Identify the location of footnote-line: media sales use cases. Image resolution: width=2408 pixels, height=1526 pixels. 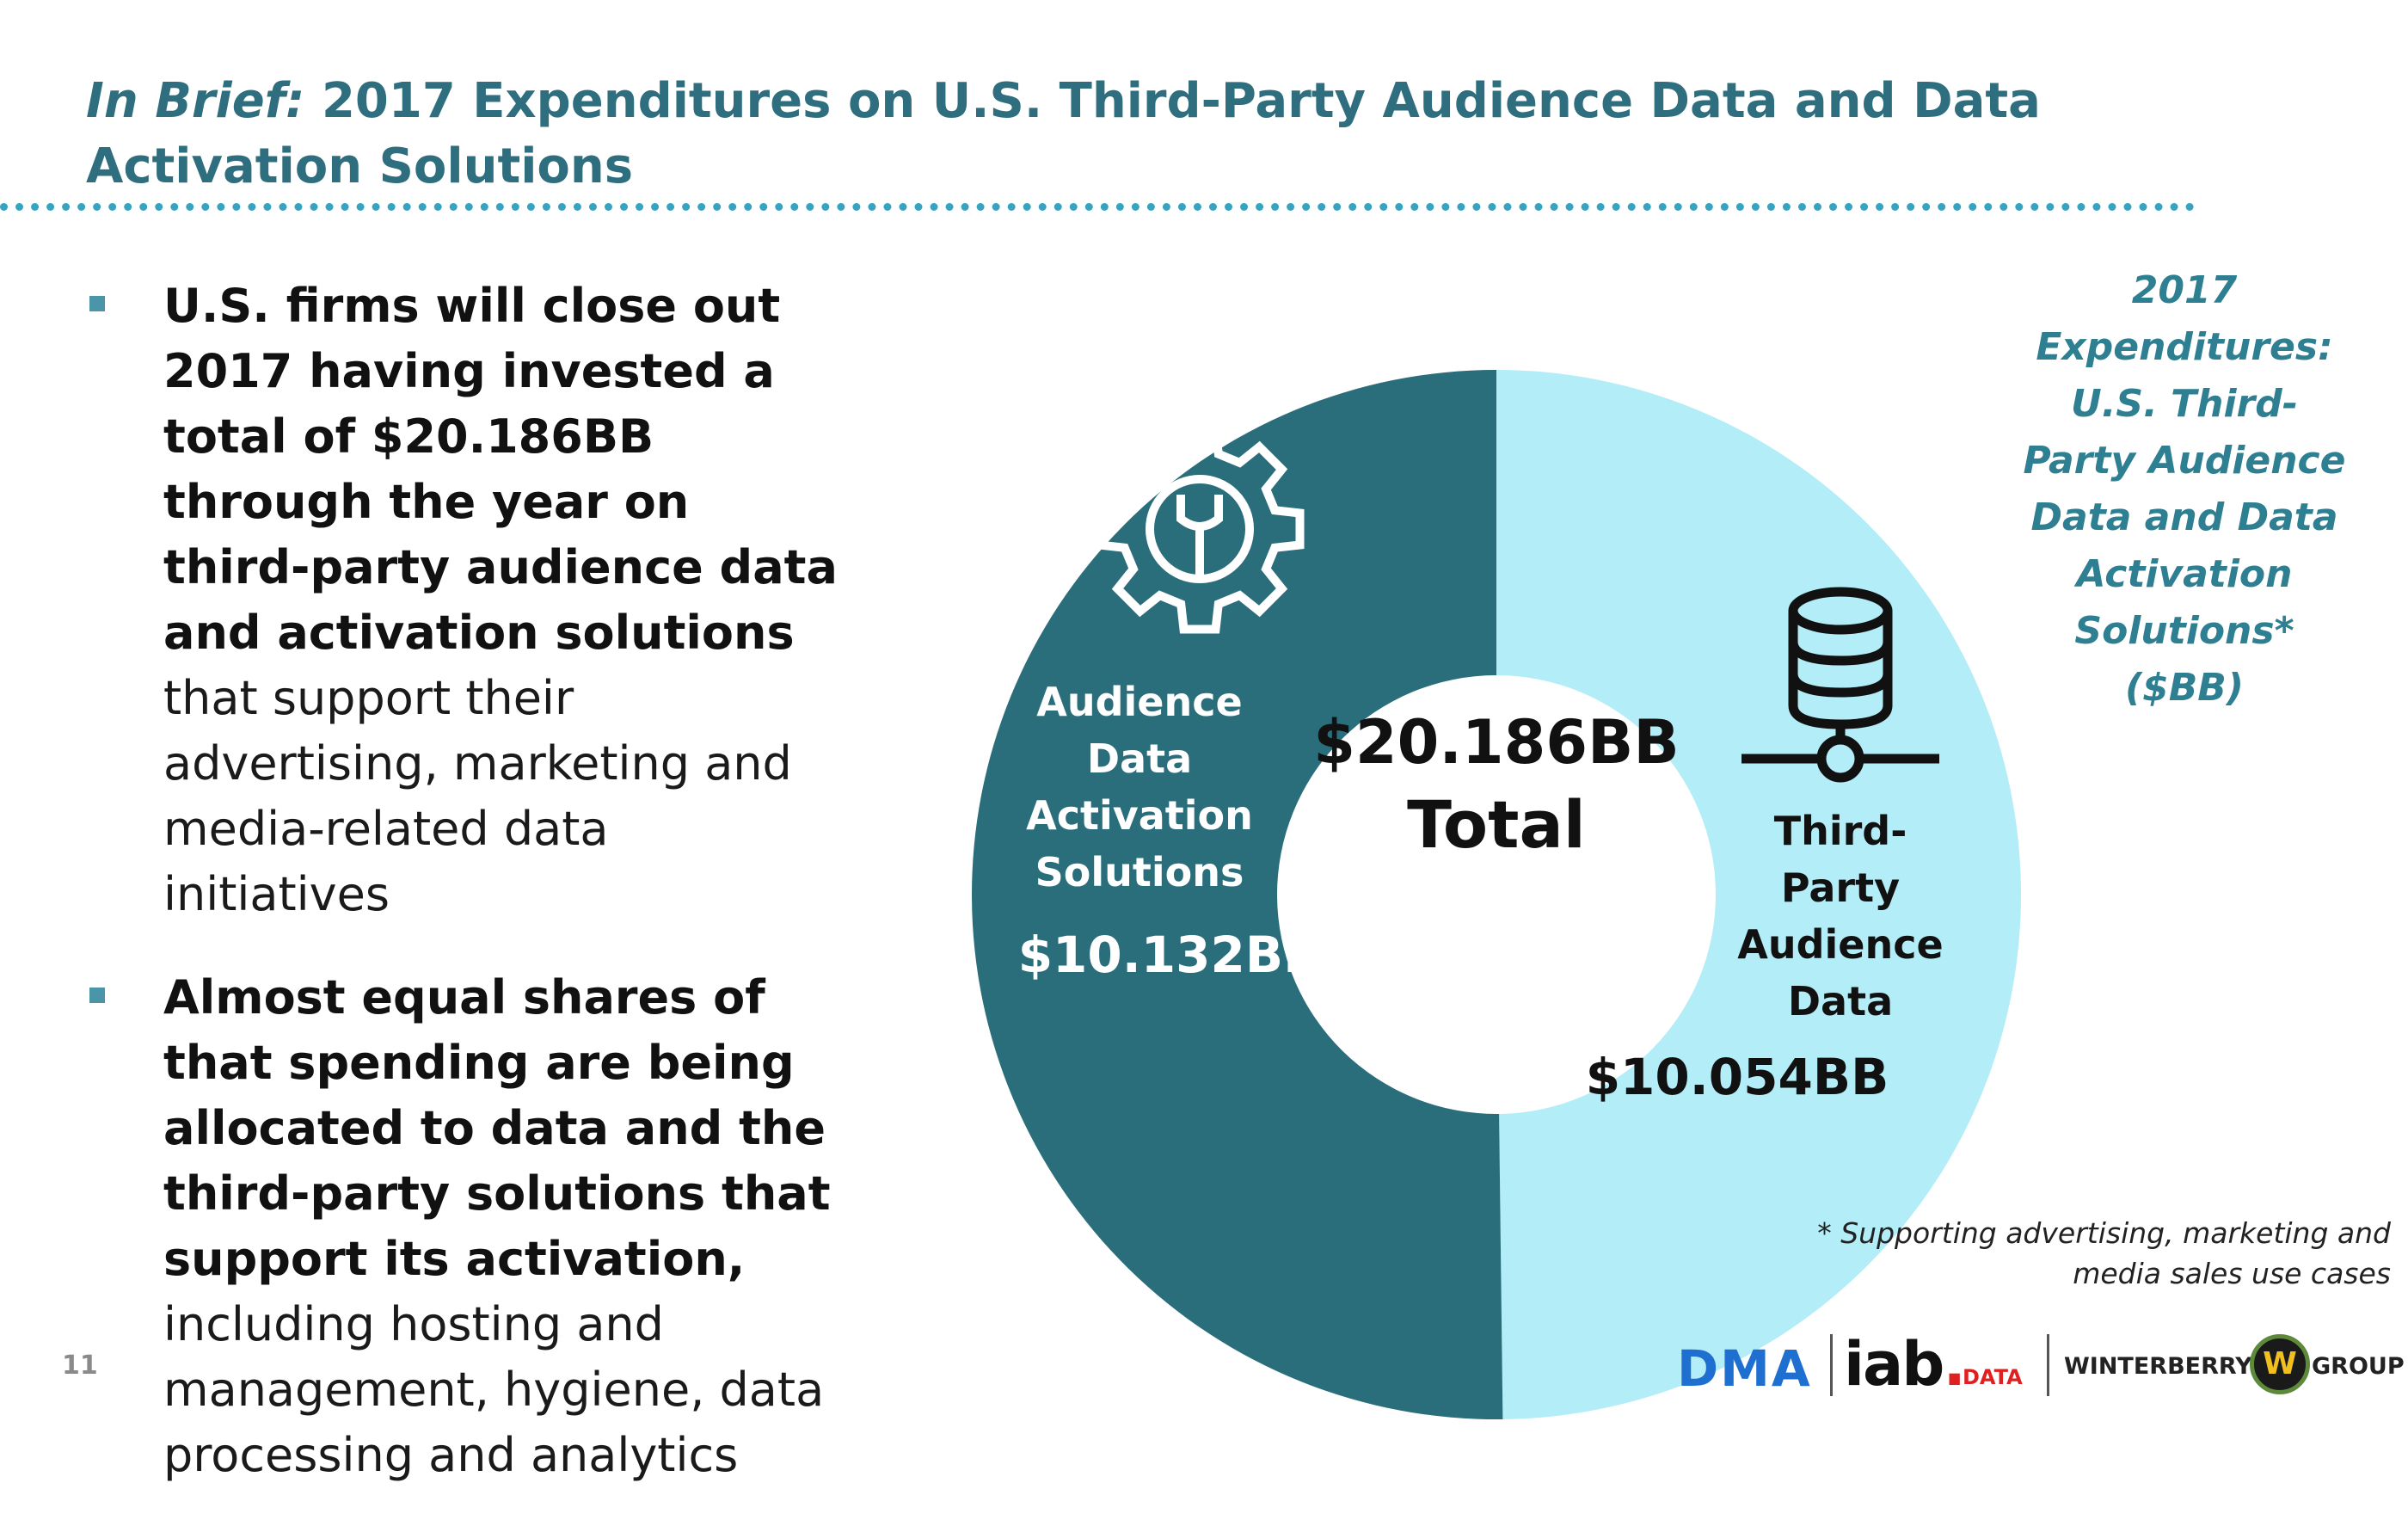
(2232, 1274).